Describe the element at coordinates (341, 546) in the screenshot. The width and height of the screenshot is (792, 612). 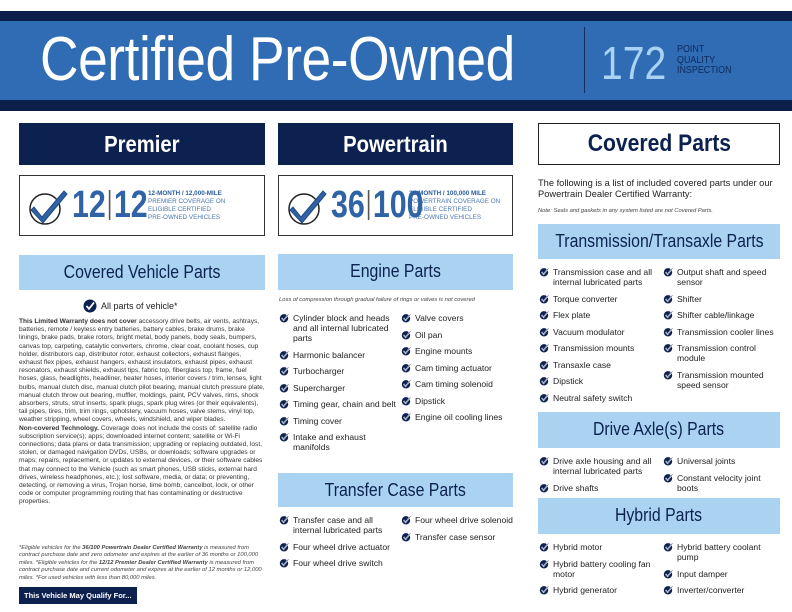
I see `item-label: Four wheel drive actuator` at that location.